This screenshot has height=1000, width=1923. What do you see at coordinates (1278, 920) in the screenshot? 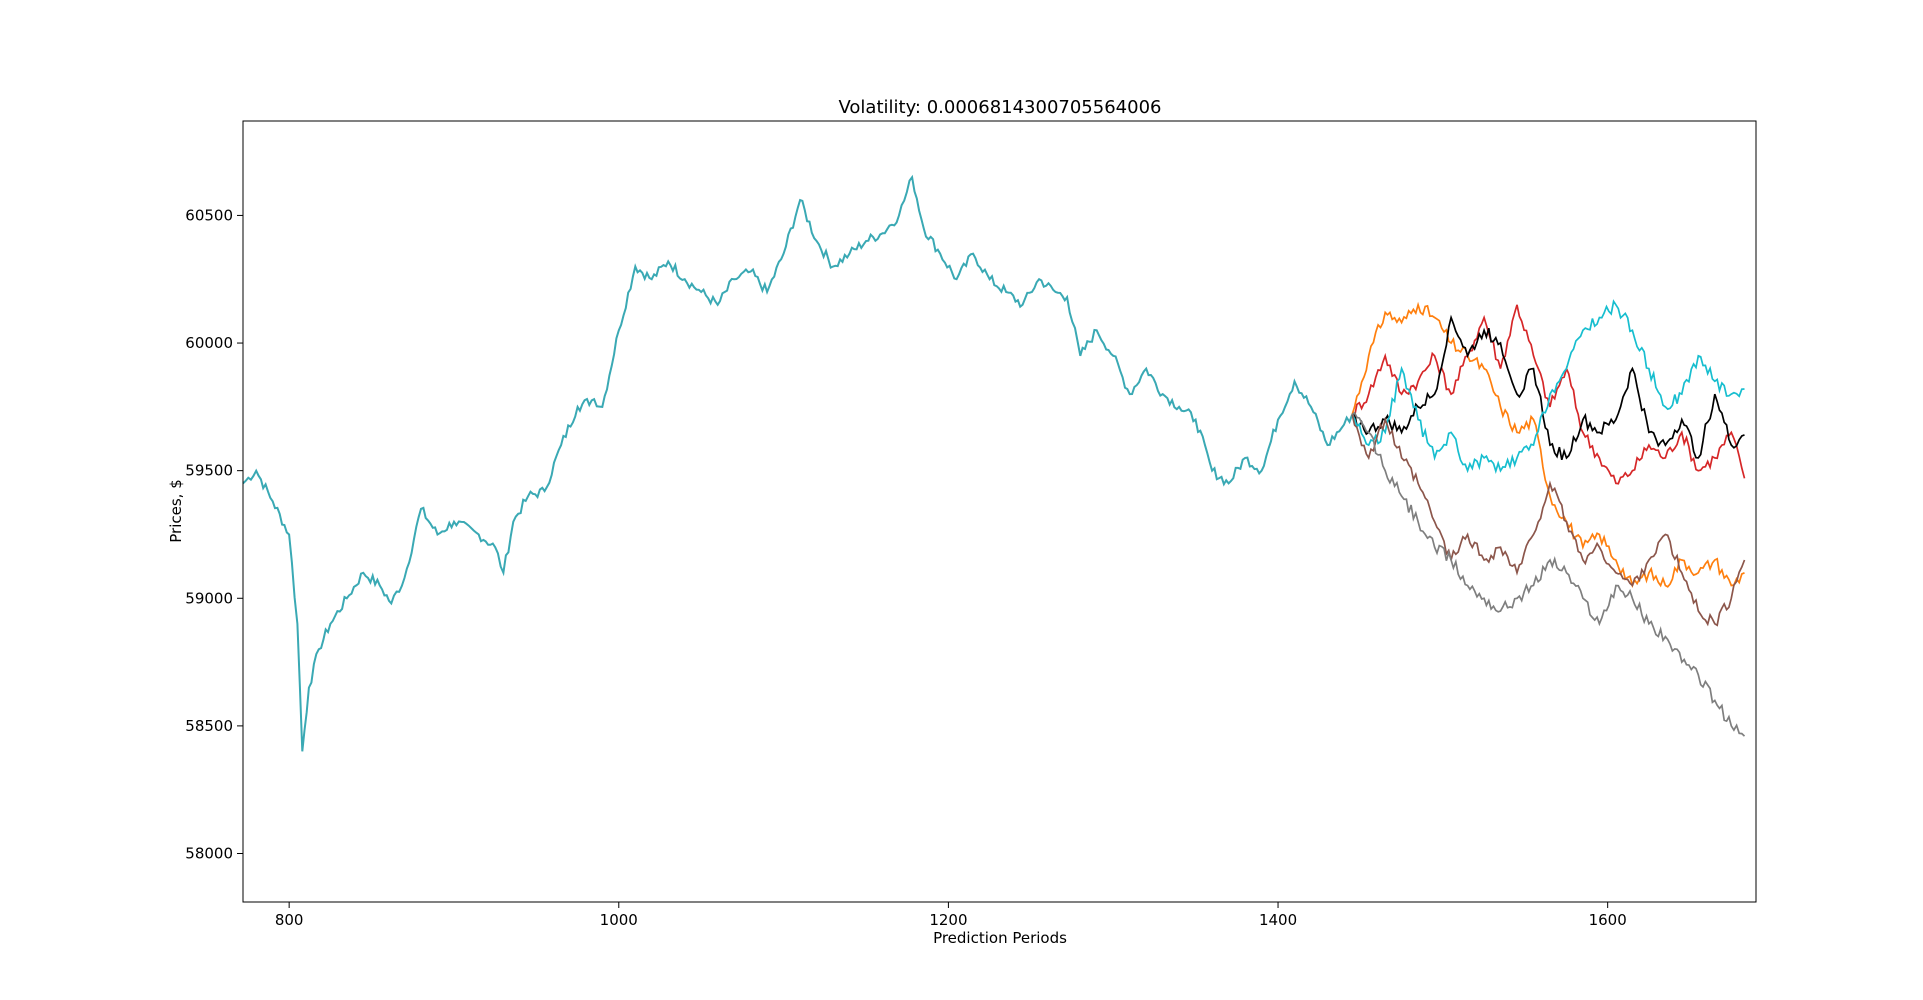
I see `x-tick-label: 1400` at bounding box center [1278, 920].